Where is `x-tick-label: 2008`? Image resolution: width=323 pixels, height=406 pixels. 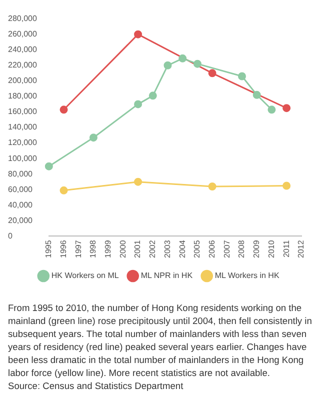 x-tick-label: 2008 is located at coordinates (241, 249).